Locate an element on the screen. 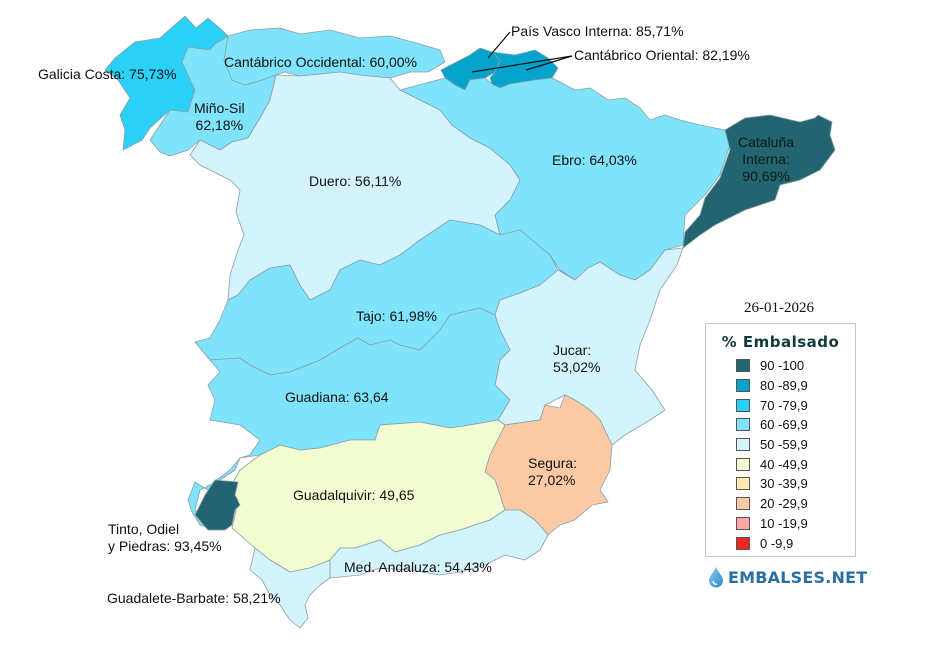 Image resolution: width=940 pixels, height=646 pixels. label-guadiana: Guadiana: 63,64 is located at coordinates (337, 397).